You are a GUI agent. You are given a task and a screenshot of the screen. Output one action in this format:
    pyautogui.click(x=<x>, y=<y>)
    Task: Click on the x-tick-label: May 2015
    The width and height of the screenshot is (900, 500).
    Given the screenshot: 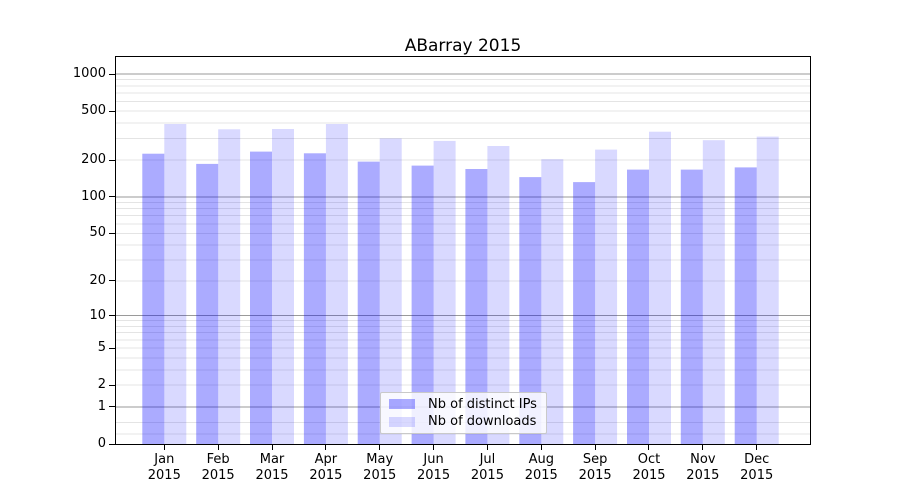 What is the action you would take?
    pyautogui.click(x=380, y=467)
    